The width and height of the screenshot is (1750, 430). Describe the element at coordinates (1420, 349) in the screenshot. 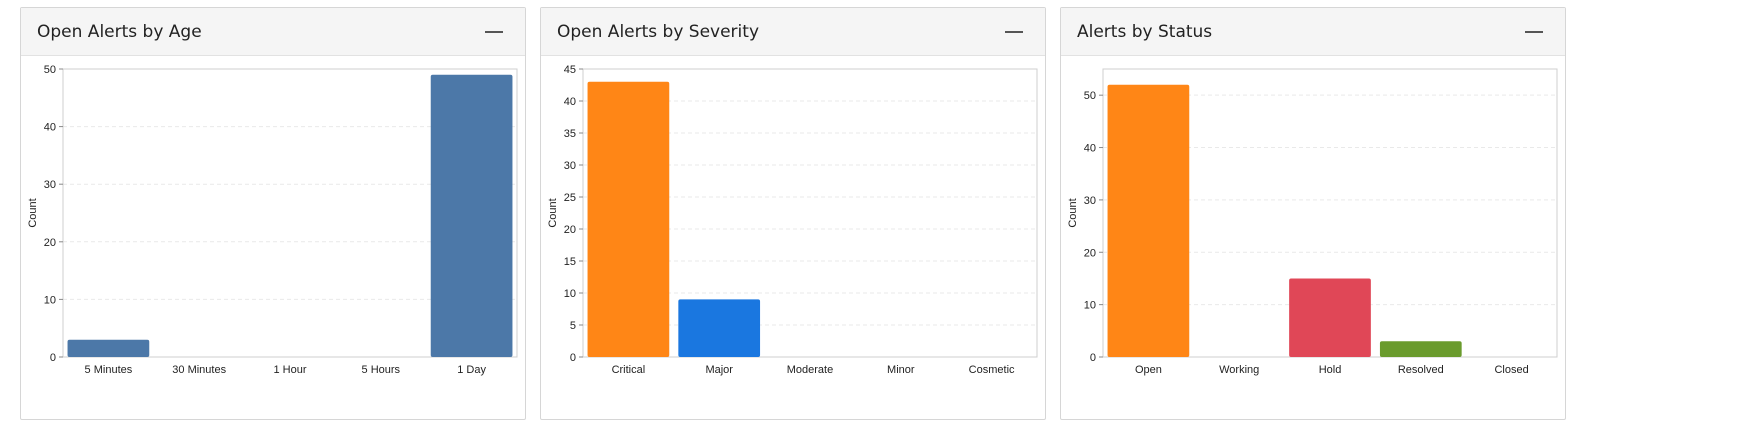

I see `bar-resolved` at that location.